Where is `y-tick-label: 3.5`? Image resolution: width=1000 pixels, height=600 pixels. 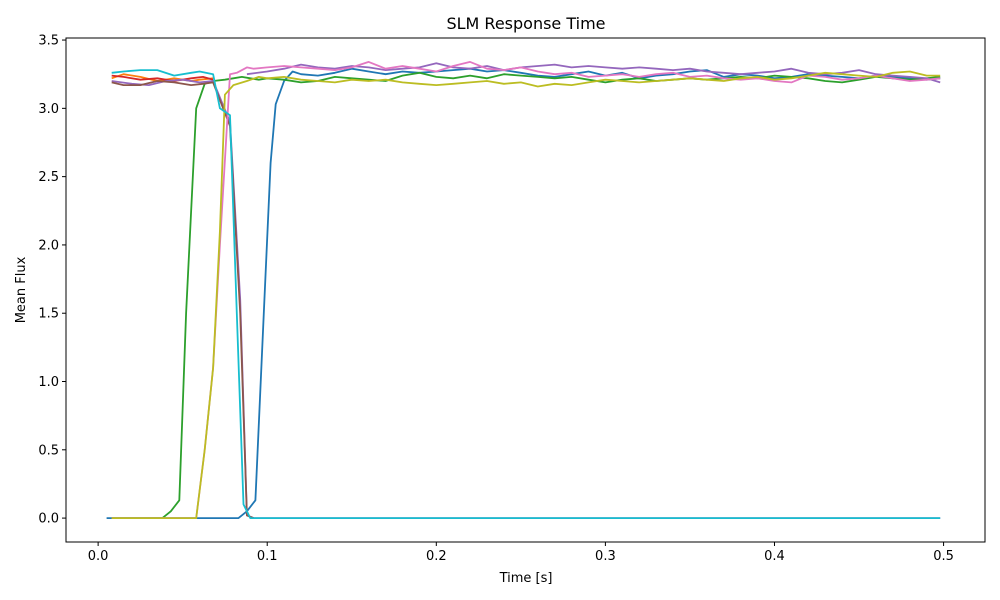 y-tick-label: 3.5 is located at coordinates (48, 41).